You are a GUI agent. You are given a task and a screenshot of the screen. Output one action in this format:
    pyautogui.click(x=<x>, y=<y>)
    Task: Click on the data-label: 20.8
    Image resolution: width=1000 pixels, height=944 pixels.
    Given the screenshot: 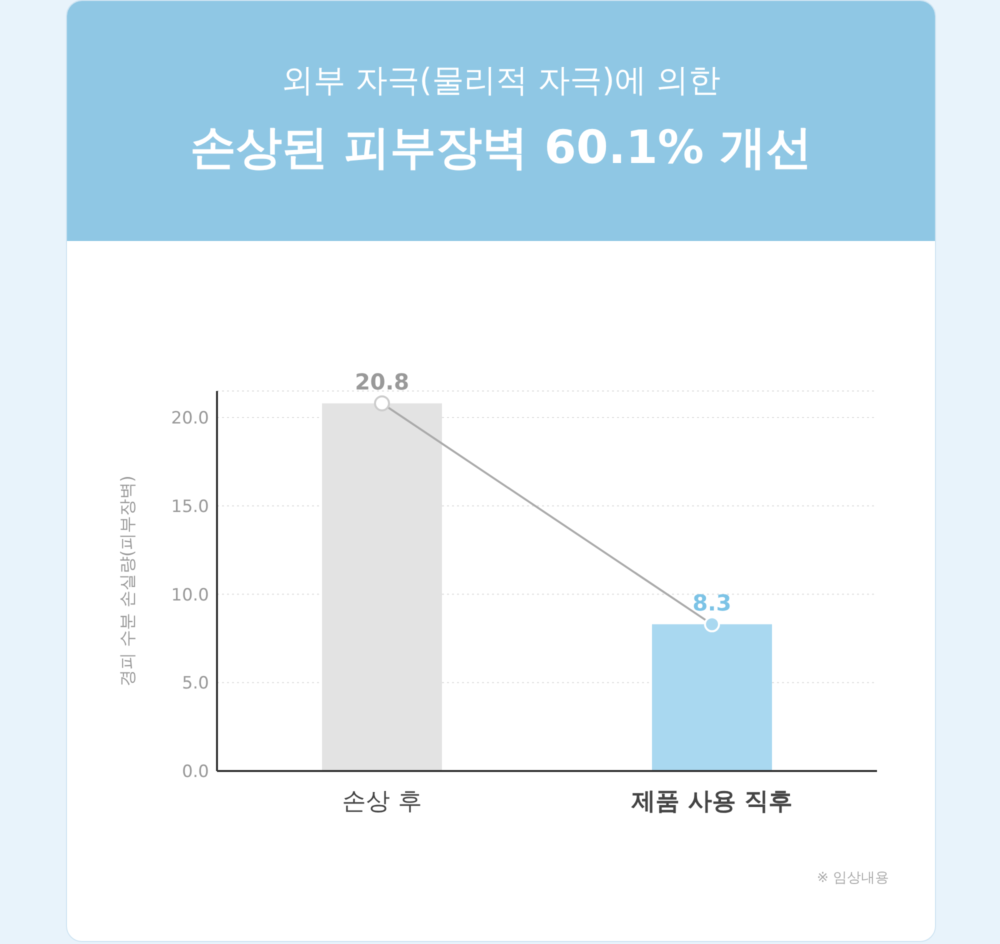 What is the action you would take?
    pyautogui.click(x=382, y=383)
    